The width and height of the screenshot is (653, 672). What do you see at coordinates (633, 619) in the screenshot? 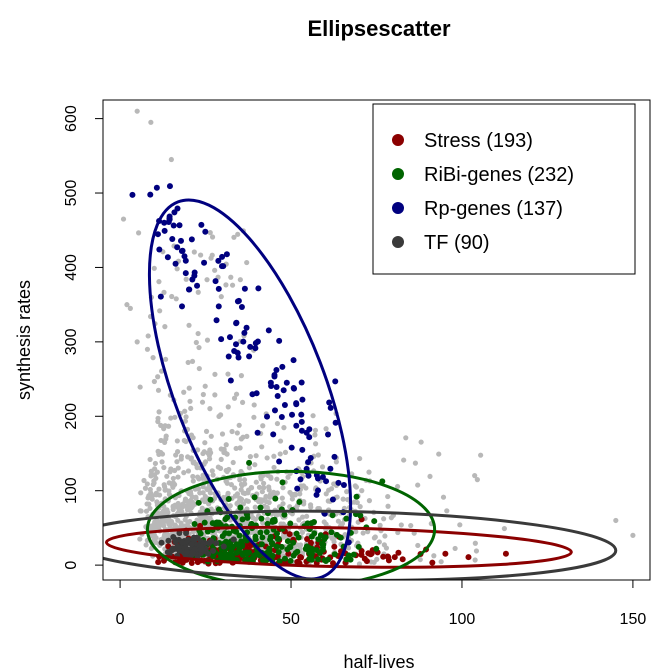
I see `x-tick-label: 150` at bounding box center [633, 619].